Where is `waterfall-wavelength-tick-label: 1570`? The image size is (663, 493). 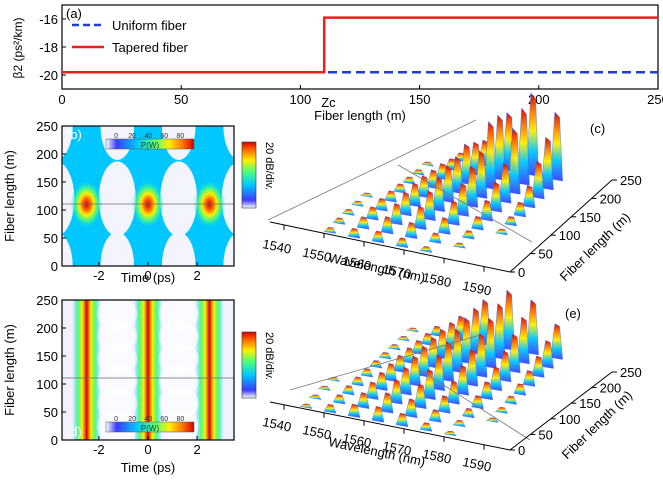
waterfall-wavelength-tick-label: 1570 is located at coordinates (396, 448).